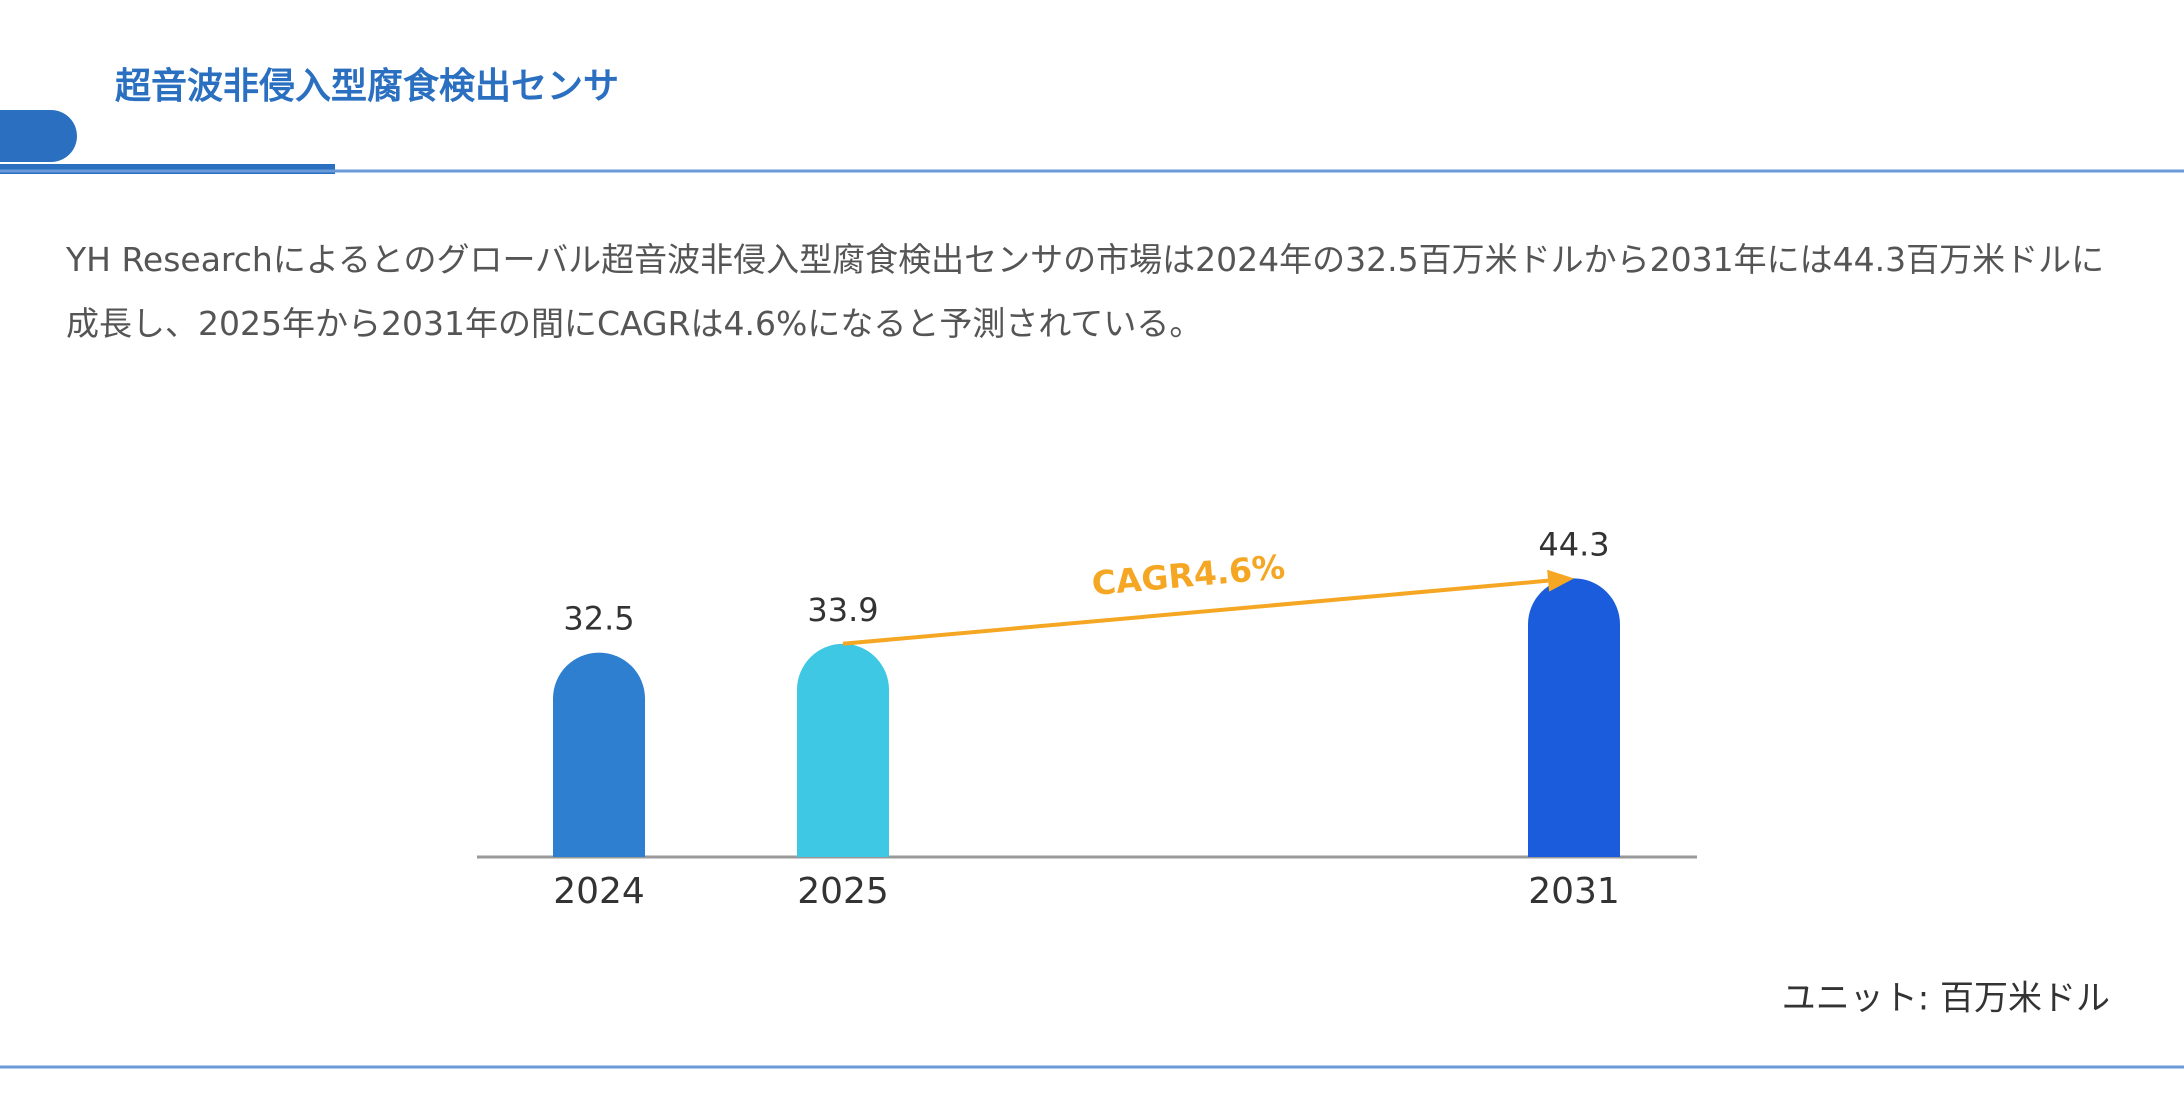 The image size is (2184, 1094). What do you see at coordinates (1573, 544) in the screenshot?
I see `value-label: 44.3` at bounding box center [1573, 544].